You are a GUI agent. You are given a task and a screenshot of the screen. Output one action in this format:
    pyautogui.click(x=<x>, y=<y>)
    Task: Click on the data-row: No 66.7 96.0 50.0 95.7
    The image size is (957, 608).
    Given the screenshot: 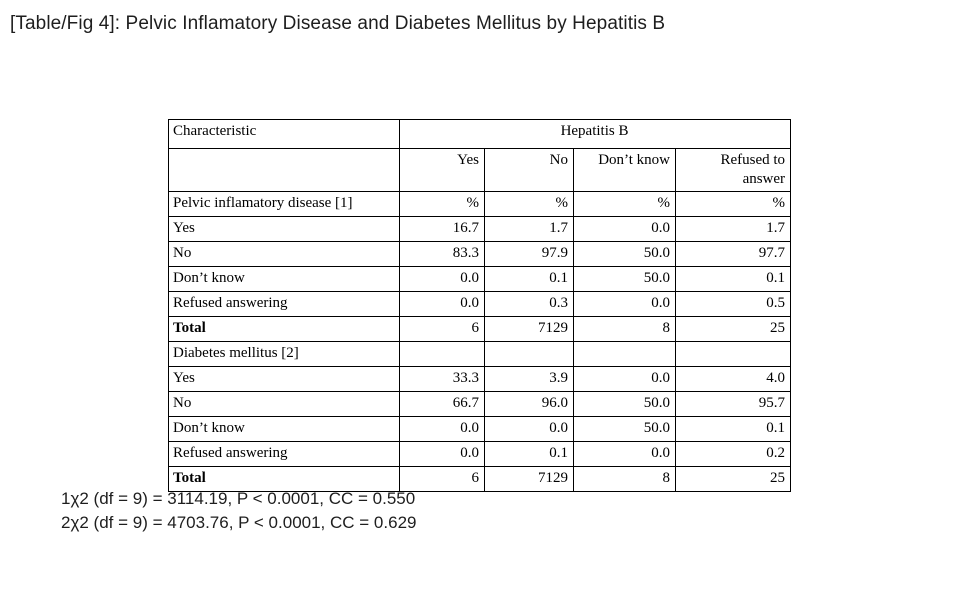 What is the action you would take?
    pyautogui.click(x=480, y=403)
    